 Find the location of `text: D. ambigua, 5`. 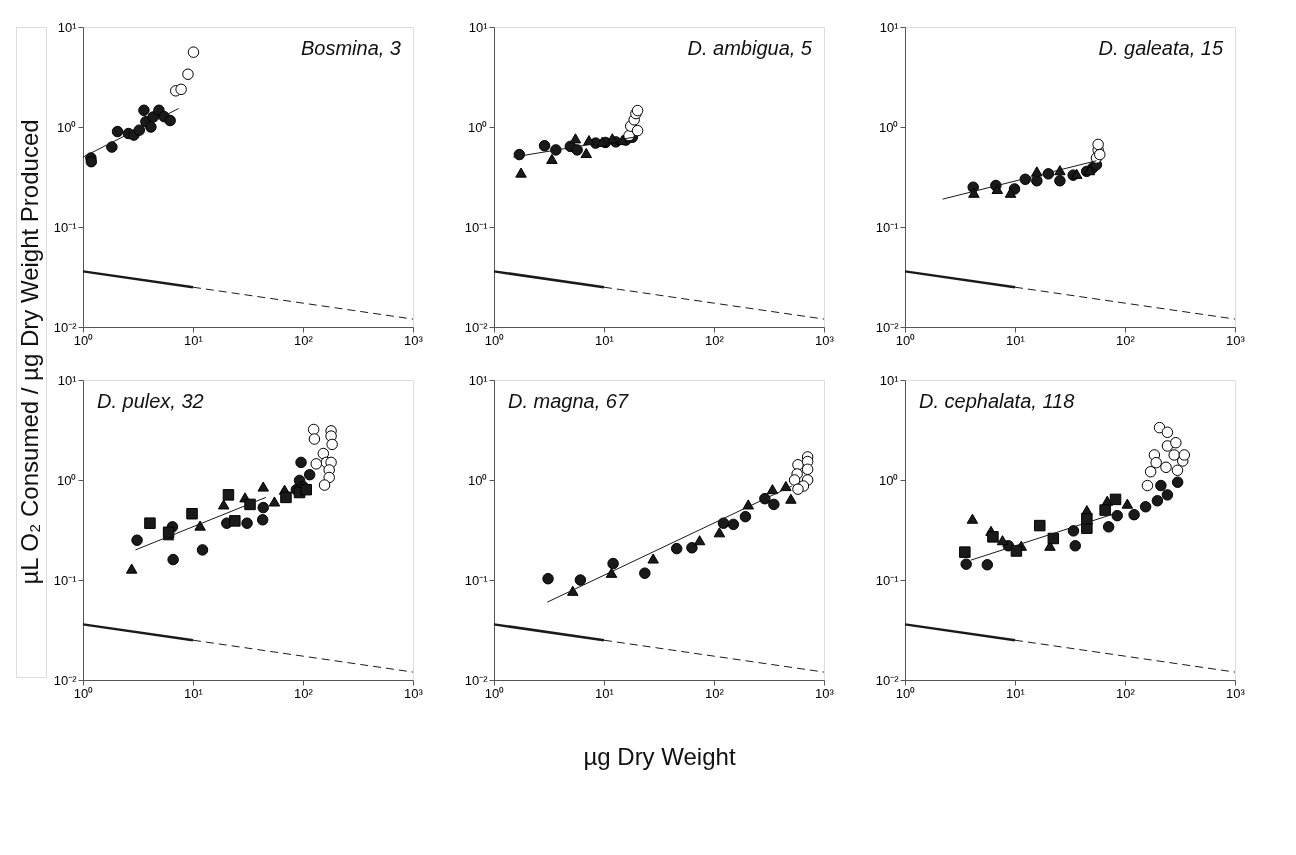

text: D. ambigua, 5 is located at coordinates (750, 48).